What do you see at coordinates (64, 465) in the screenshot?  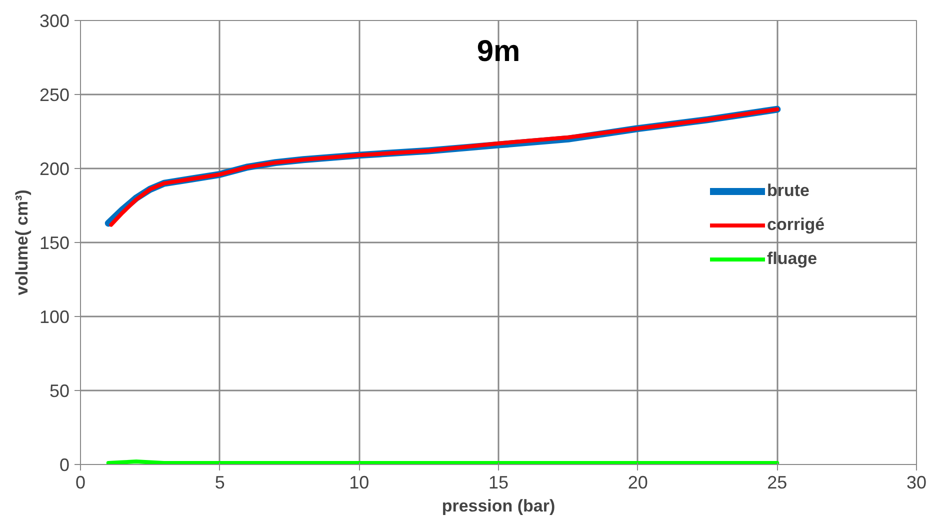 I see `y-tick-label: 0` at bounding box center [64, 465].